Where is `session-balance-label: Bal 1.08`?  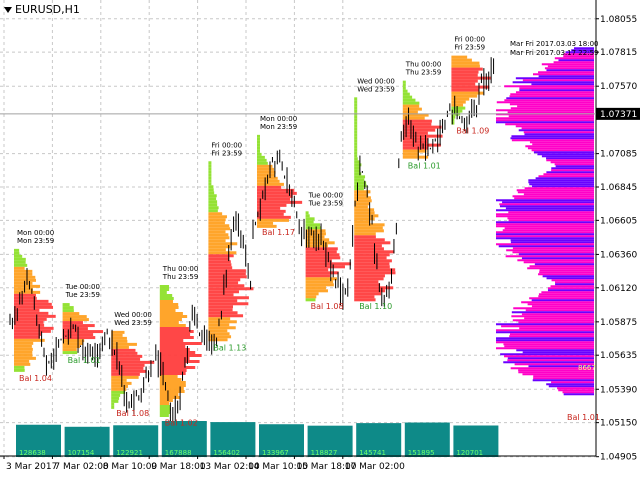
session-balance-label: Bal 1.08 is located at coordinates (132, 413).